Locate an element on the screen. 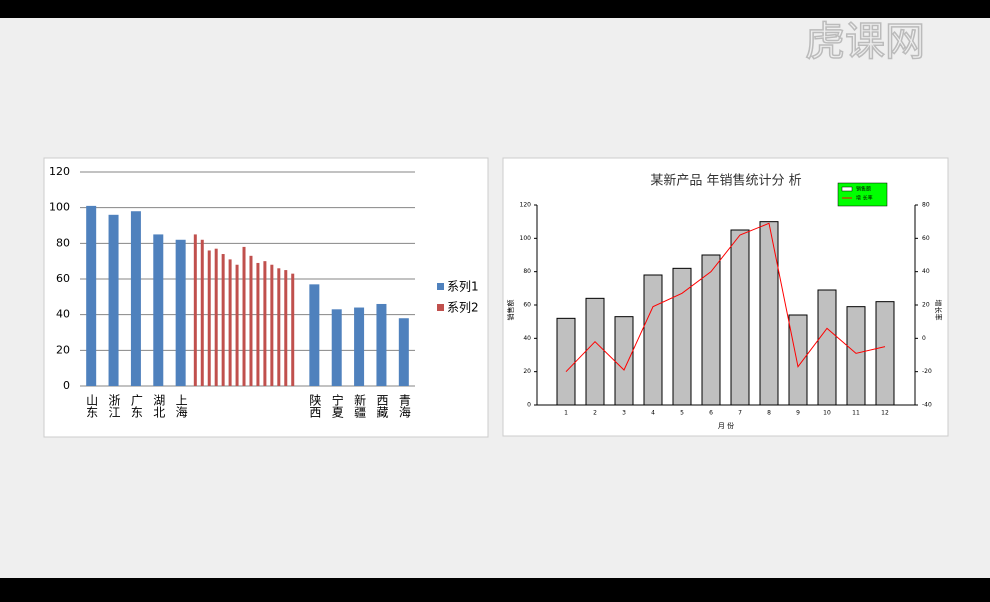 The width and height of the screenshot is (990, 602). x-tick-label: 11 is located at coordinates (856, 413).